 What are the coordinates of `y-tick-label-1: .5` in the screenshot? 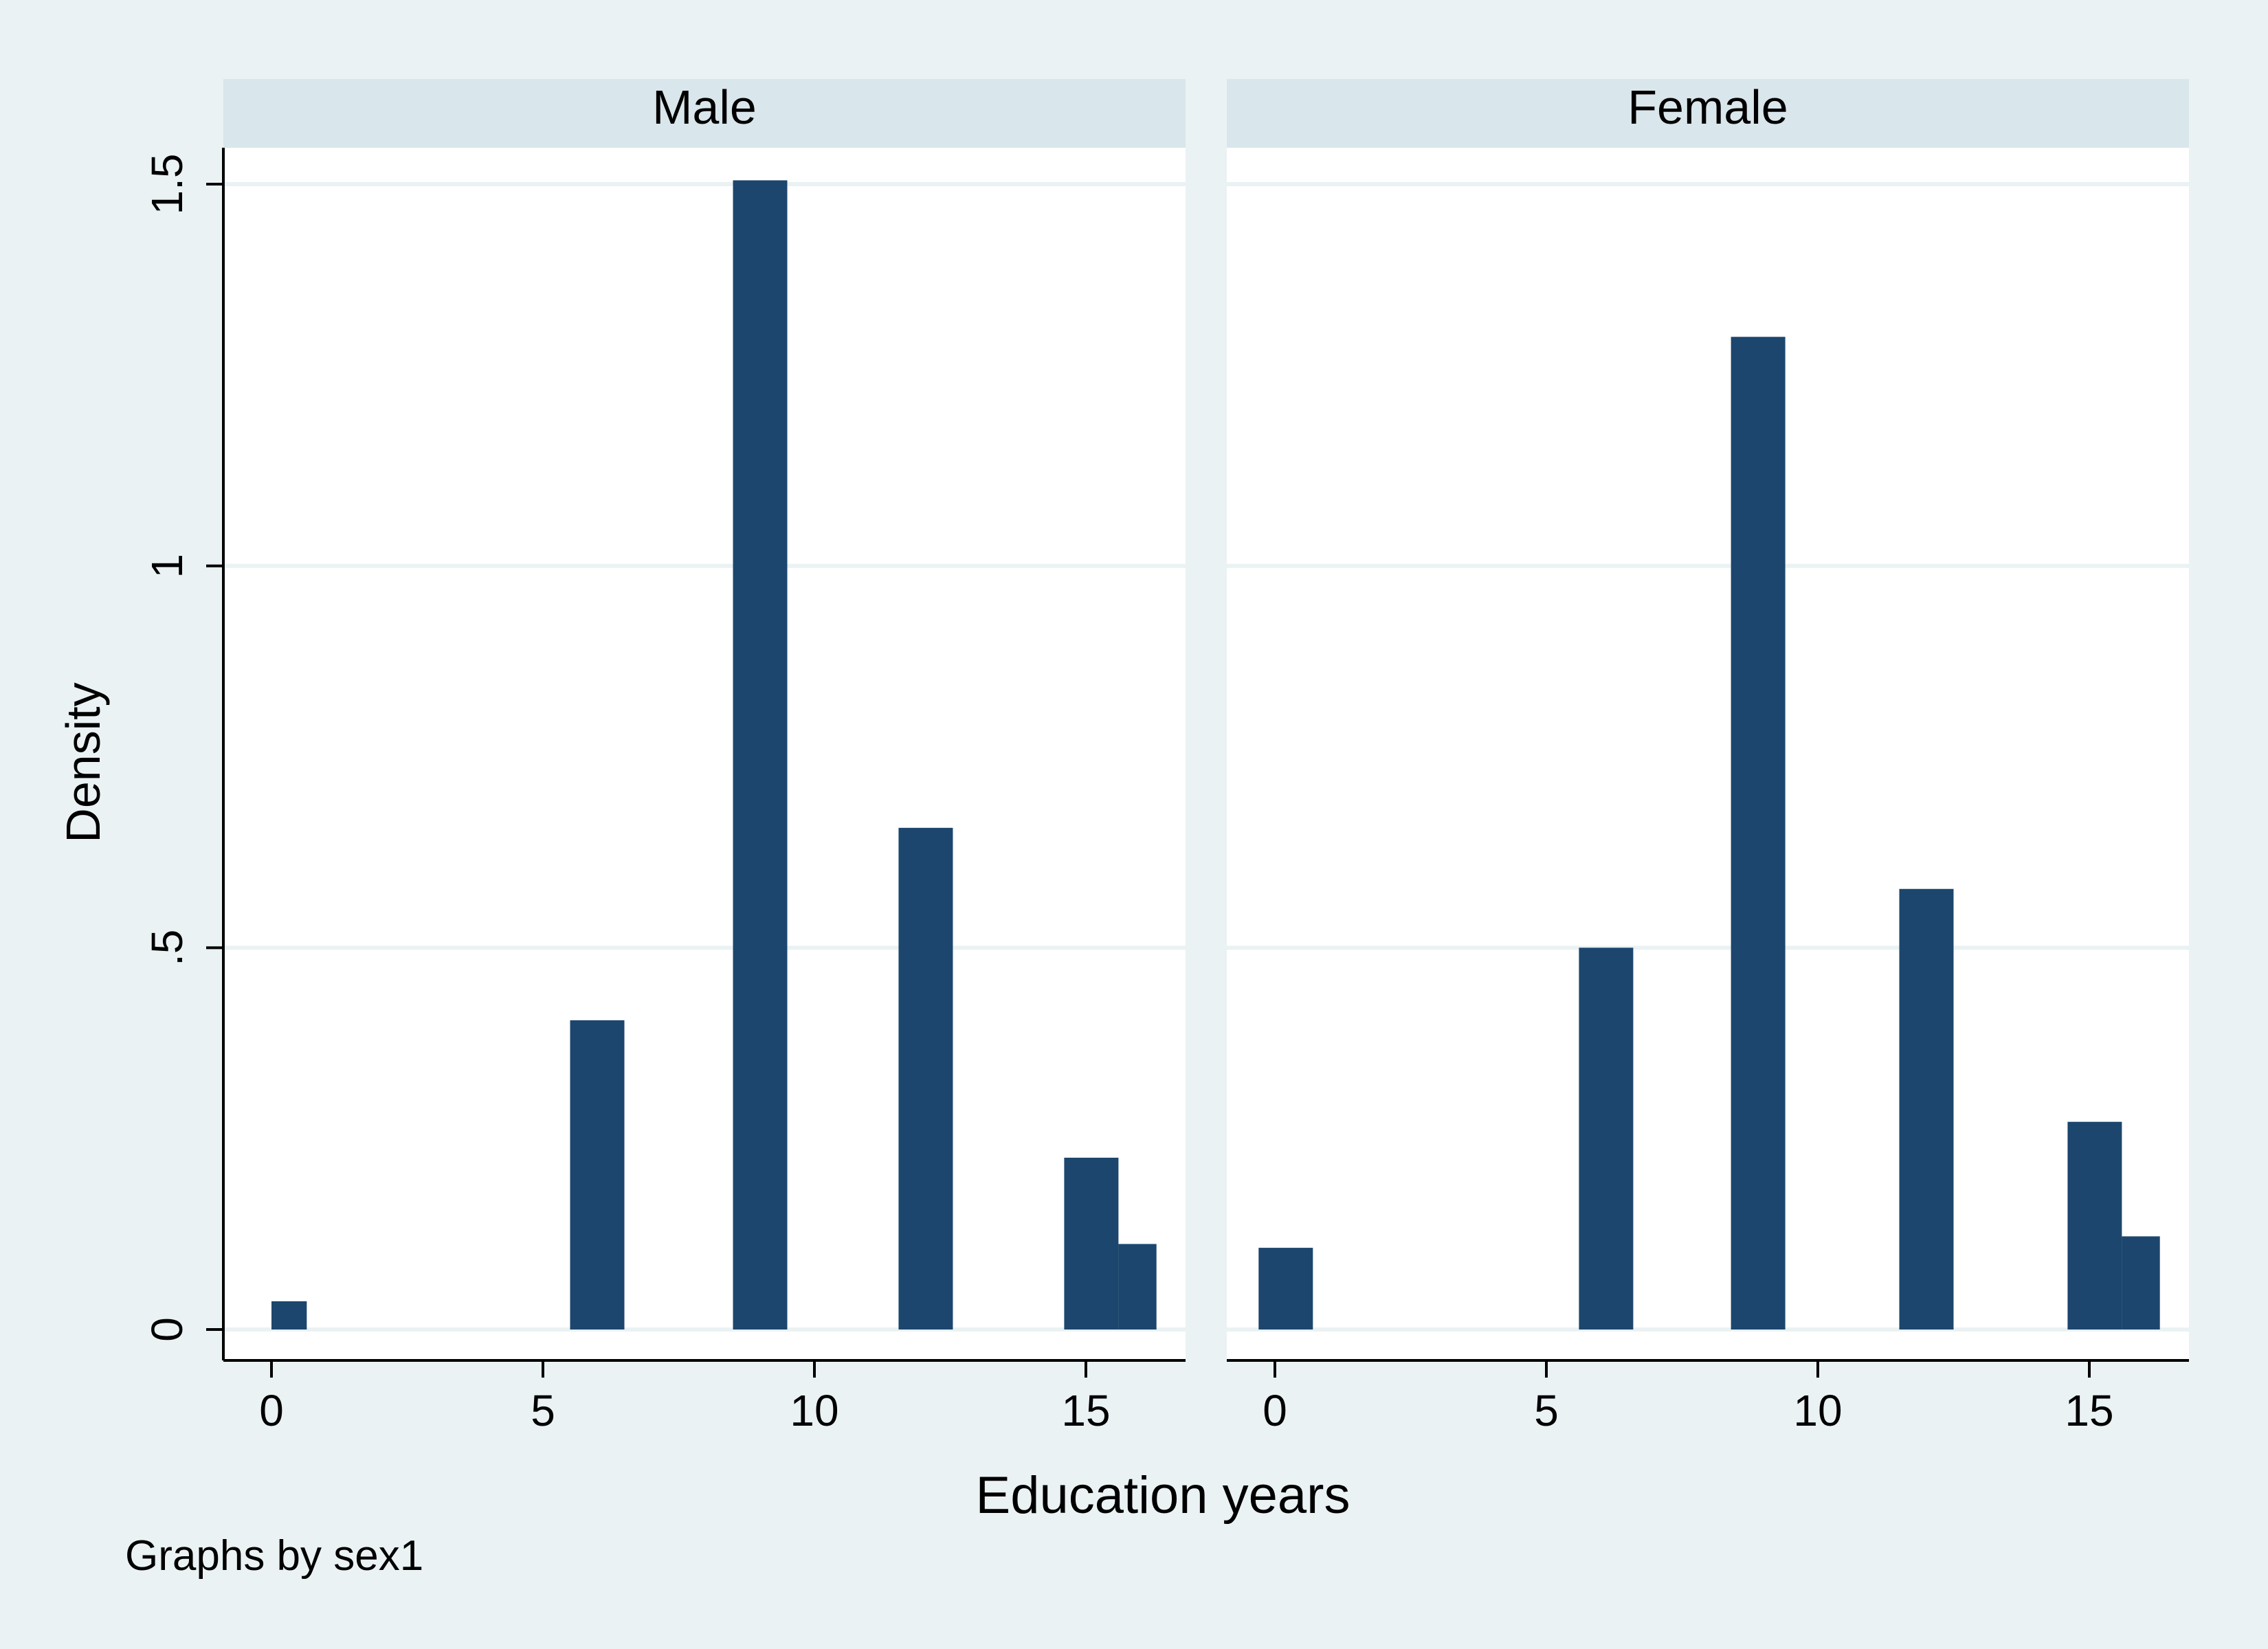 It's located at (167, 948).